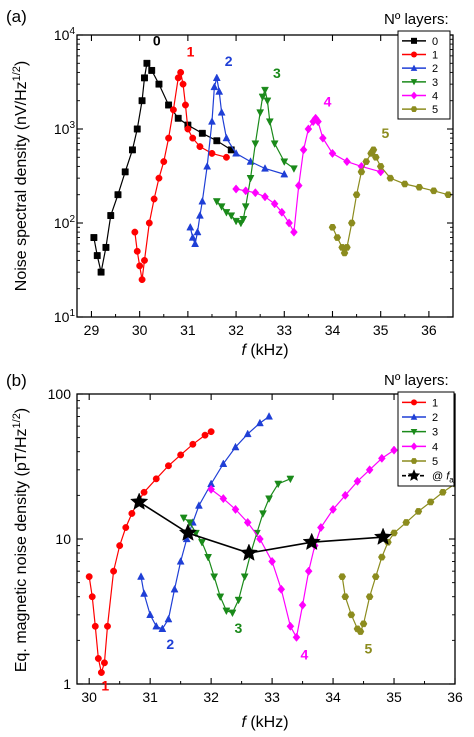 The width and height of the screenshot is (474, 737). Describe the element at coordinates (105, 686) in the screenshot. I see `curve-label: 1` at that location.